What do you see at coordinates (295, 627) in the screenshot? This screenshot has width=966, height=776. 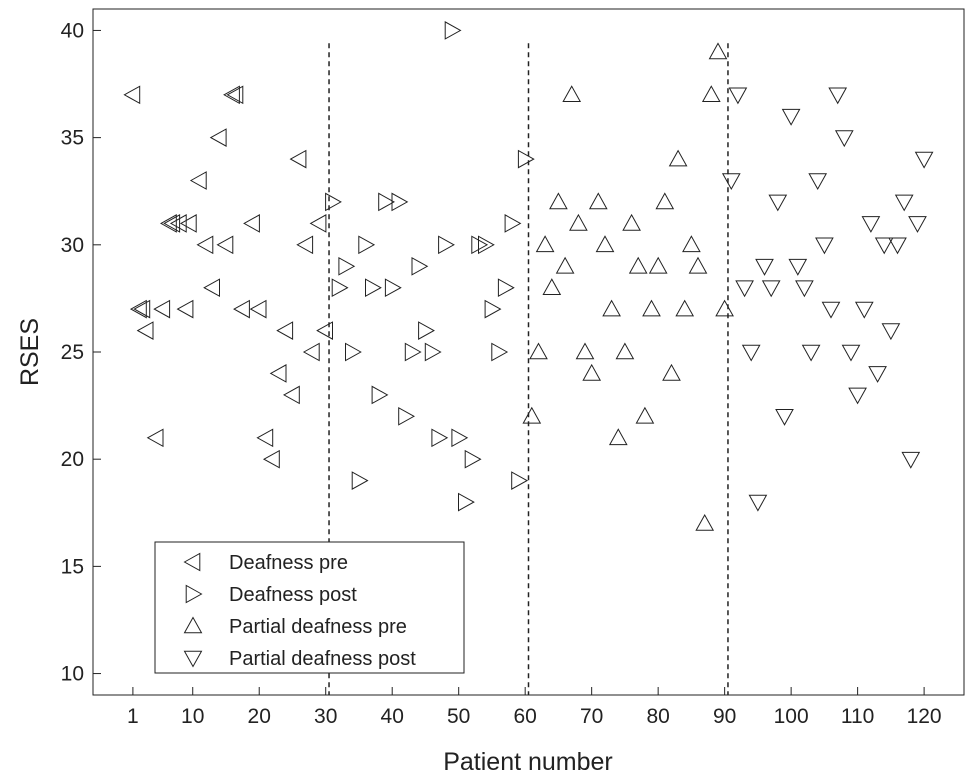 I see `legend-item-partial-deafness-pre: Partial deafness pre` at bounding box center [295, 627].